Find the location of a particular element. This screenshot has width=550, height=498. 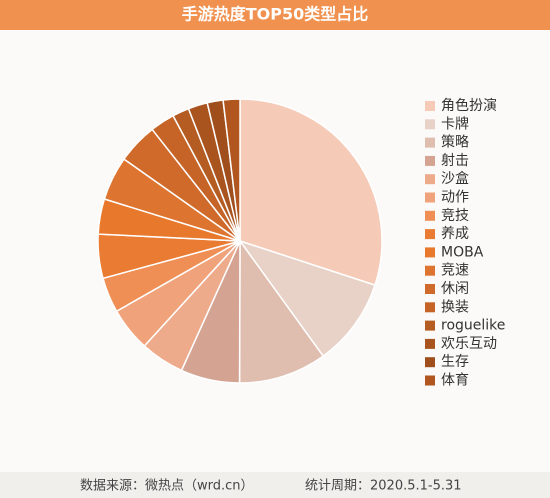

legend-label: 沙盒 is located at coordinates (455, 178).